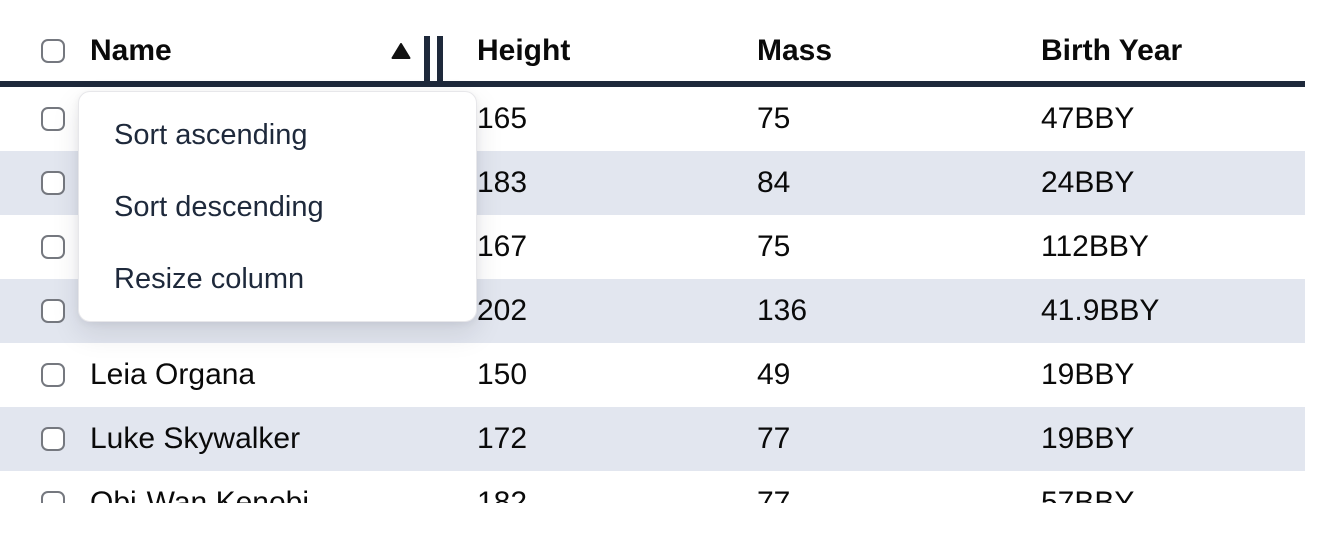 The height and width of the screenshot is (536, 1330). I want to click on header-select-cell, so click(45, 50).